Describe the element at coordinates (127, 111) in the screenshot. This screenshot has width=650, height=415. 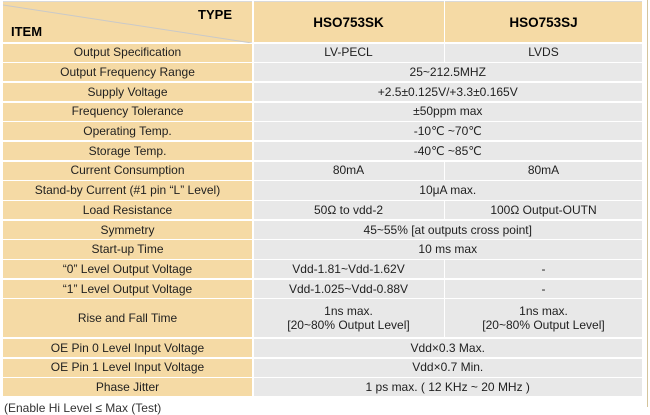
I see `row-item-label: Frequency Tolerance` at that location.